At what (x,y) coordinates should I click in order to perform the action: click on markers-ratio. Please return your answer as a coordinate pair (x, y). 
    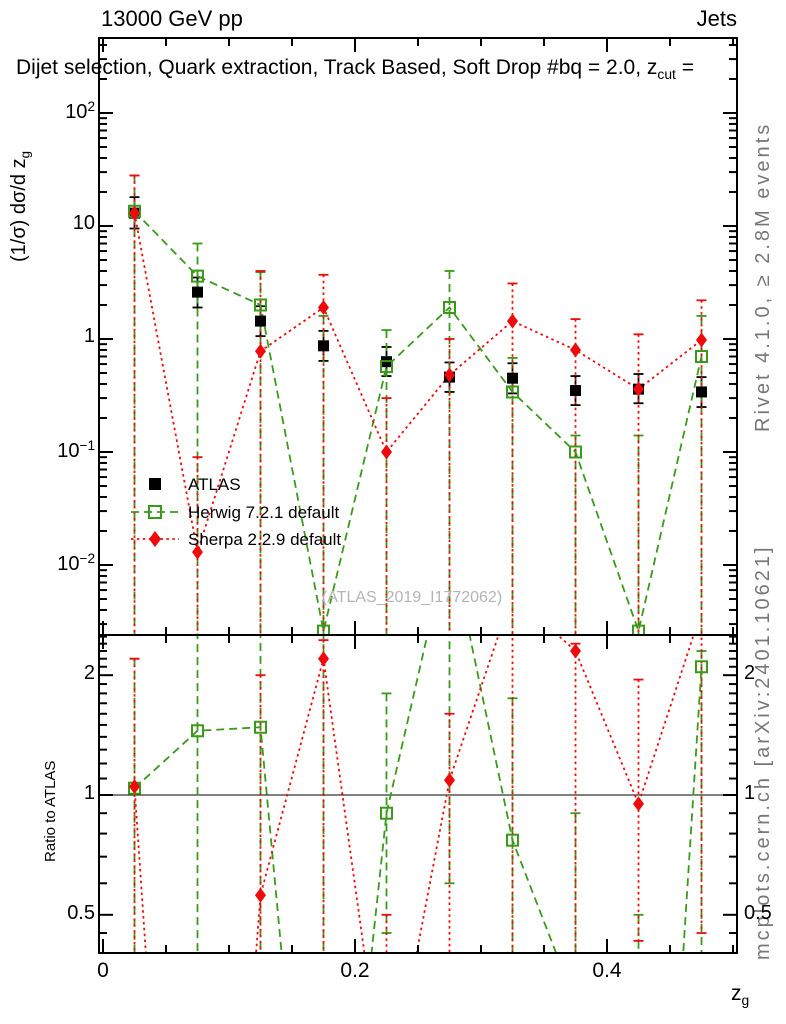
    Looking at the image, I should click on (418, 753).